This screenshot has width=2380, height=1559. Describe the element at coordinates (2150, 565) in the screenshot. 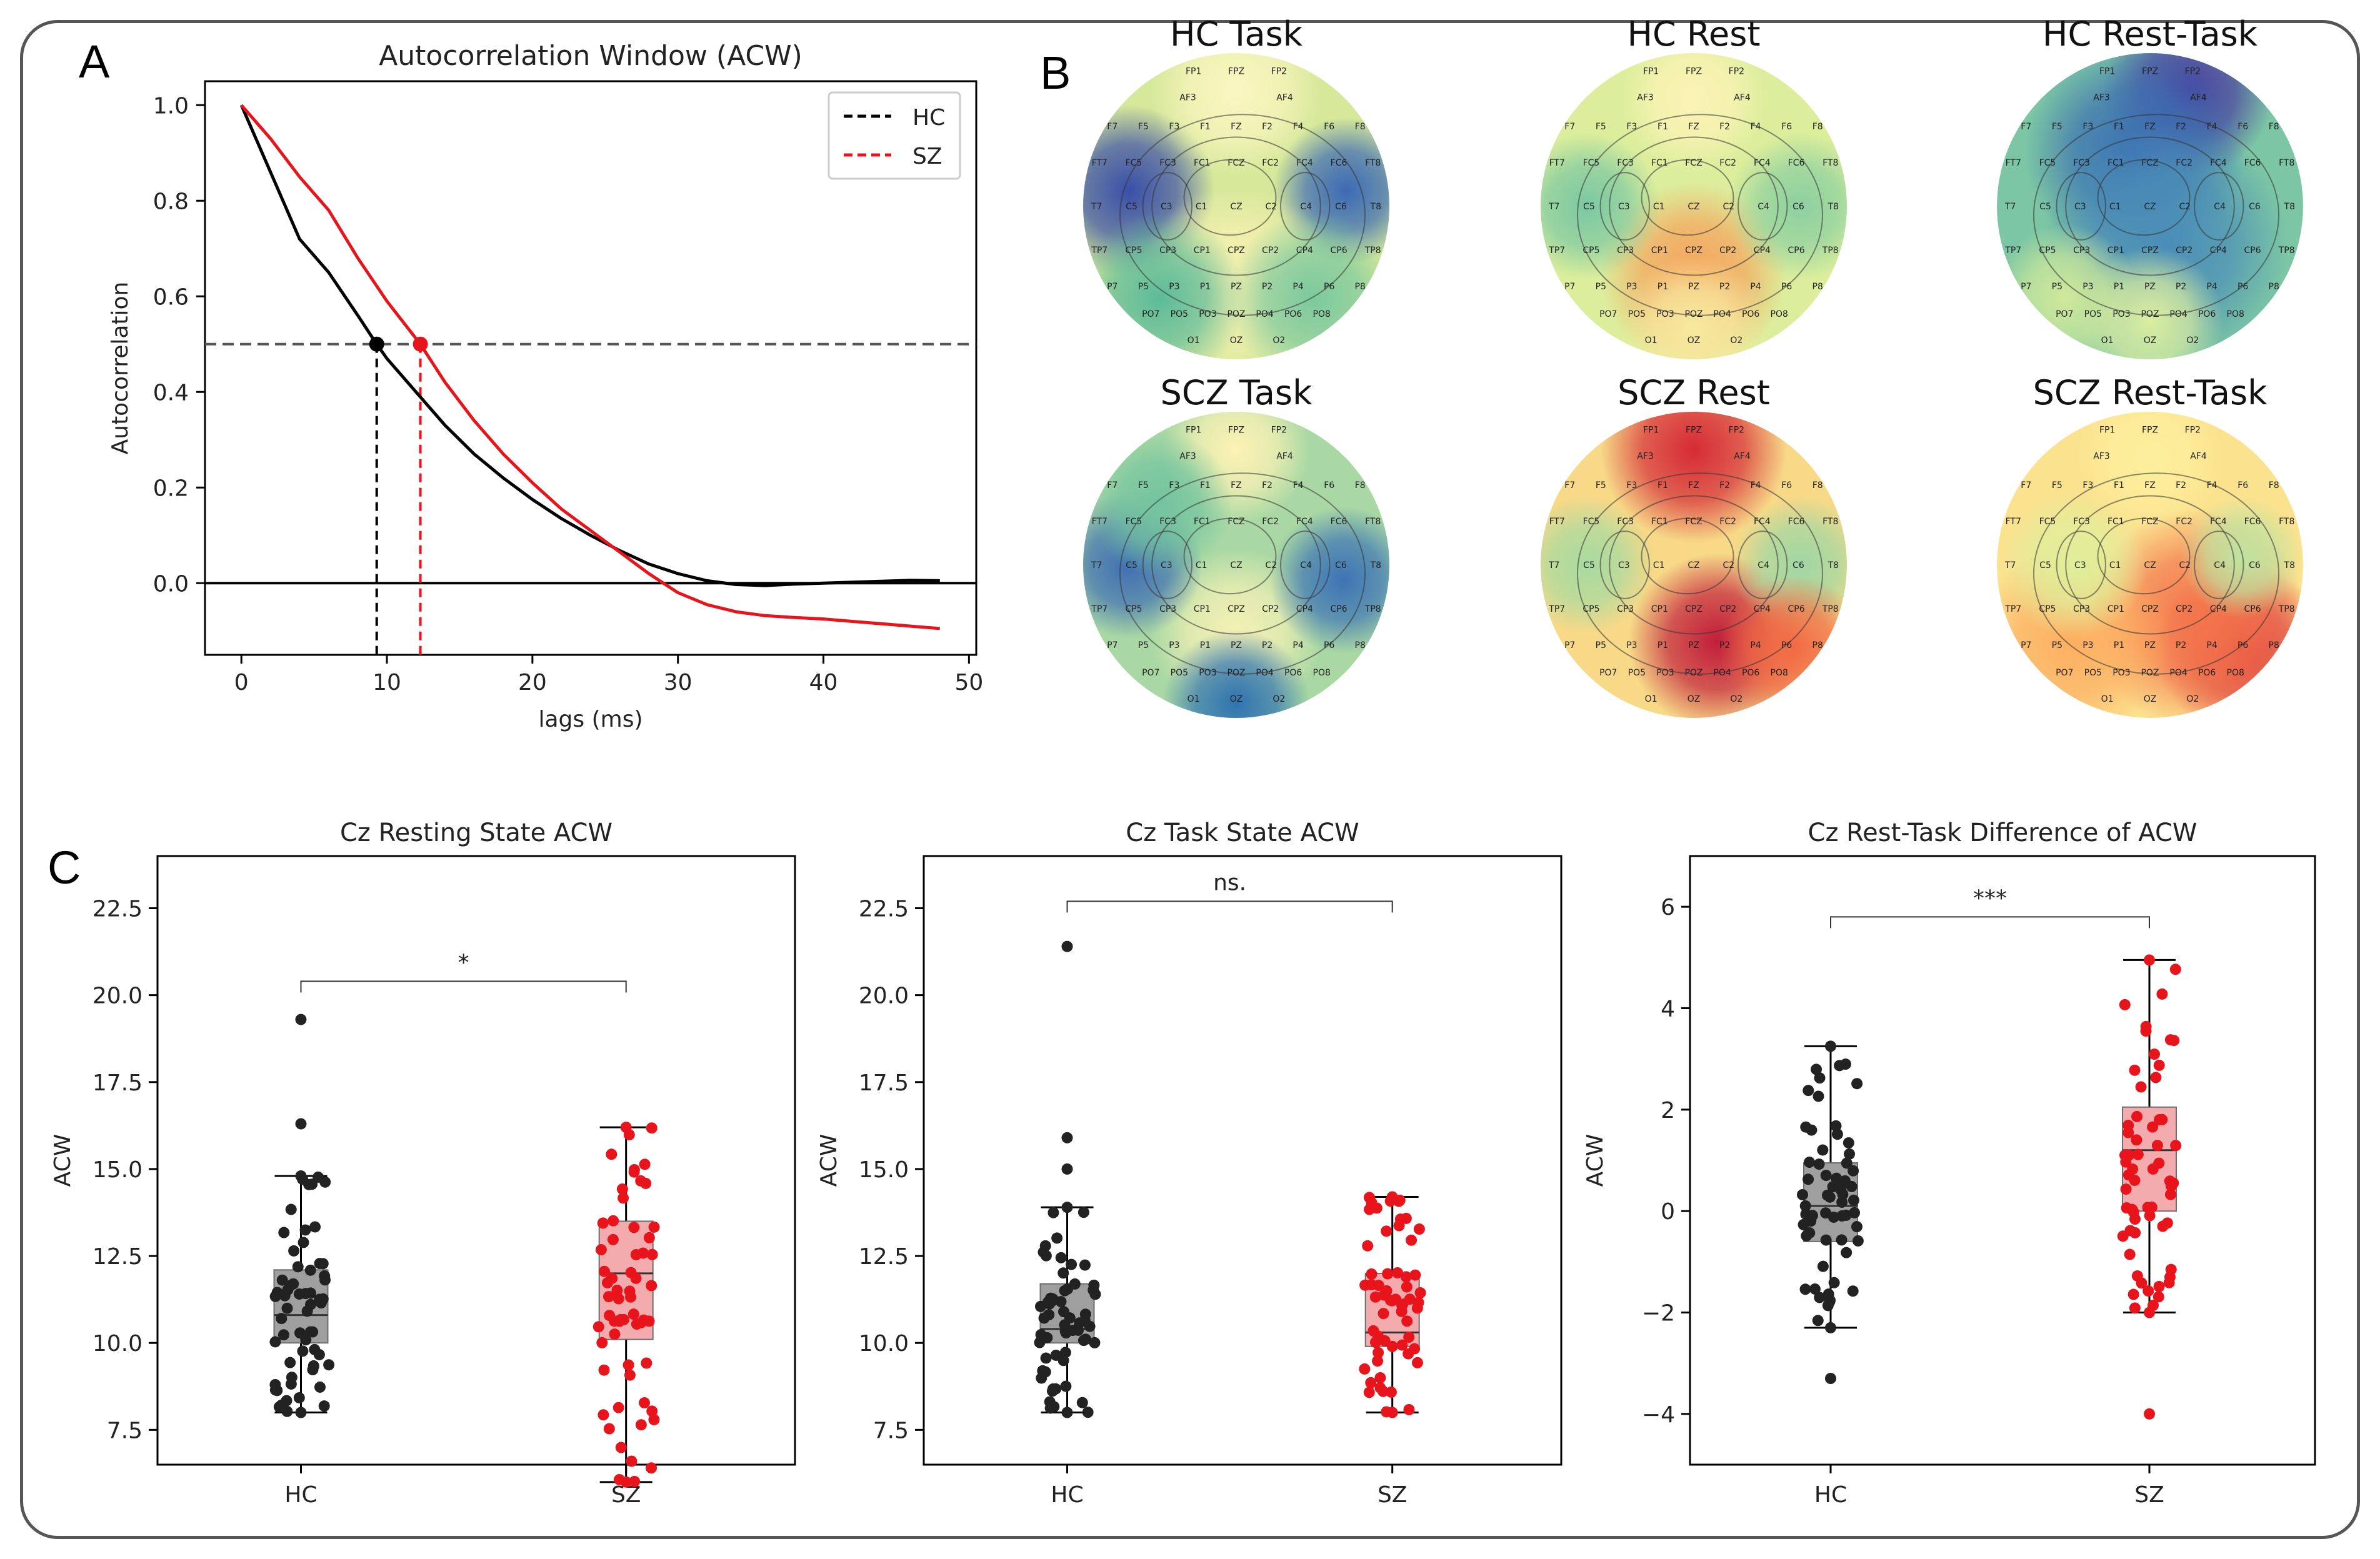

I see `electrode-label: CZ` at that location.